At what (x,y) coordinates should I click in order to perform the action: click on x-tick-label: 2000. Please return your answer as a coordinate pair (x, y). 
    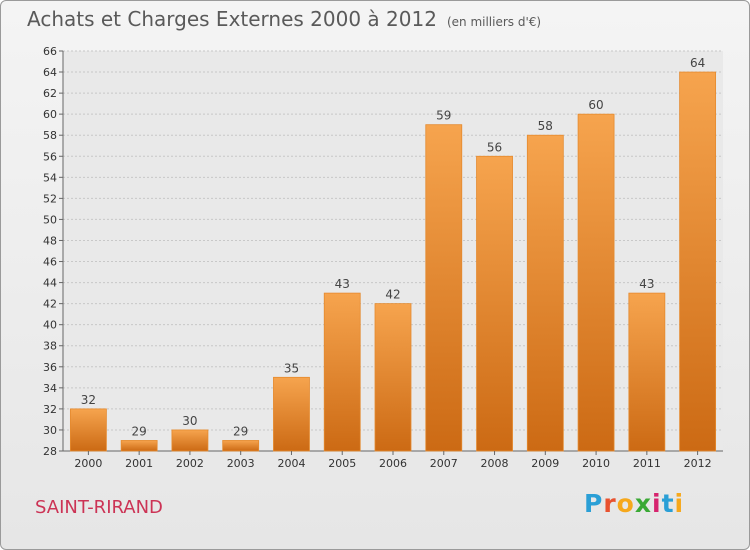
    Looking at the image, I should click on (88, 463).